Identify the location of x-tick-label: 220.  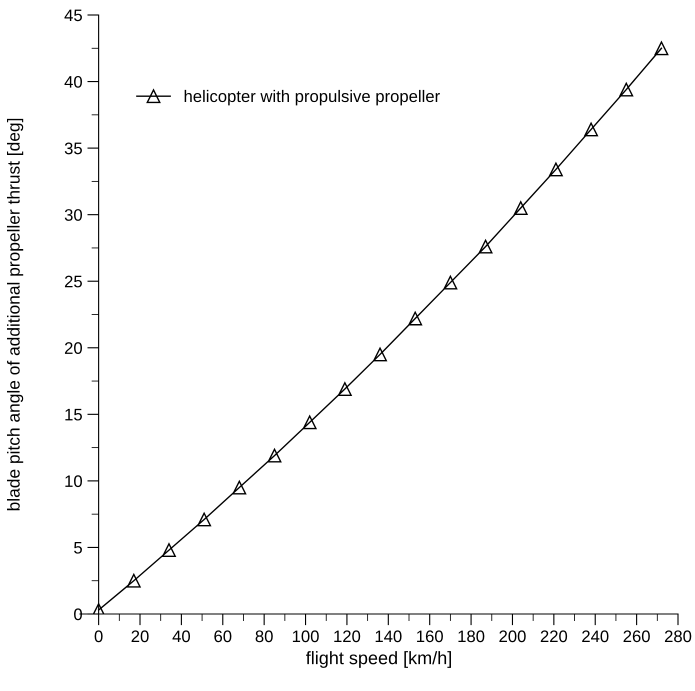
(554, 636).